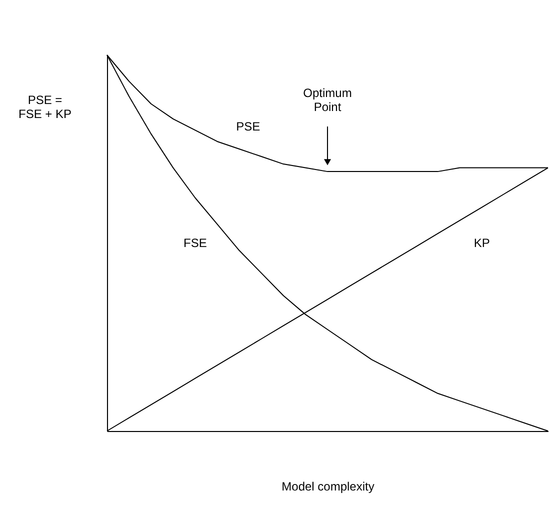 This screenshot has height=512, width=550. I want to click on annotation: Optimum Point, so click(327, 100).